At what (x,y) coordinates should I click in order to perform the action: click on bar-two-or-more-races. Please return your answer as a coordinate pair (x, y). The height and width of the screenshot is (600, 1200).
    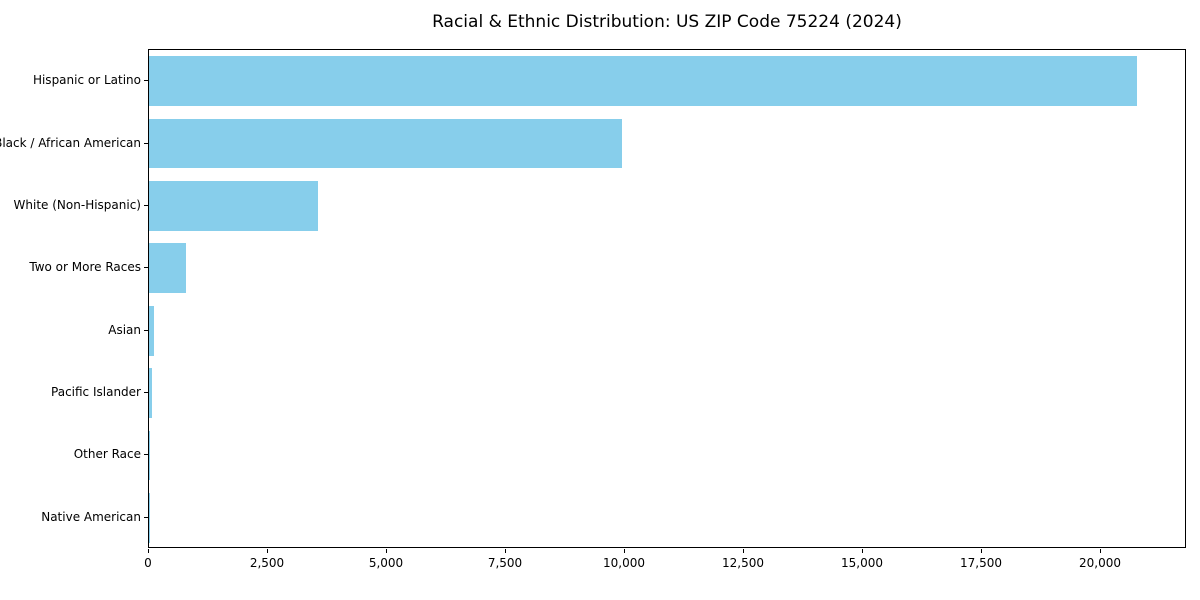
    Looking at the image, I should click on (168, 268).